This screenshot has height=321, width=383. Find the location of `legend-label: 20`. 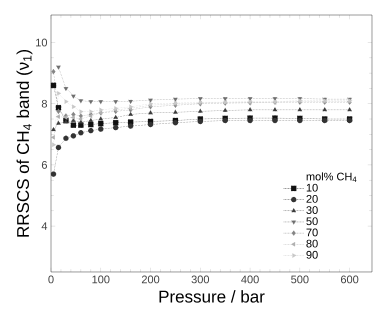

legend-label: 20 is located at coordinates (312, 199).